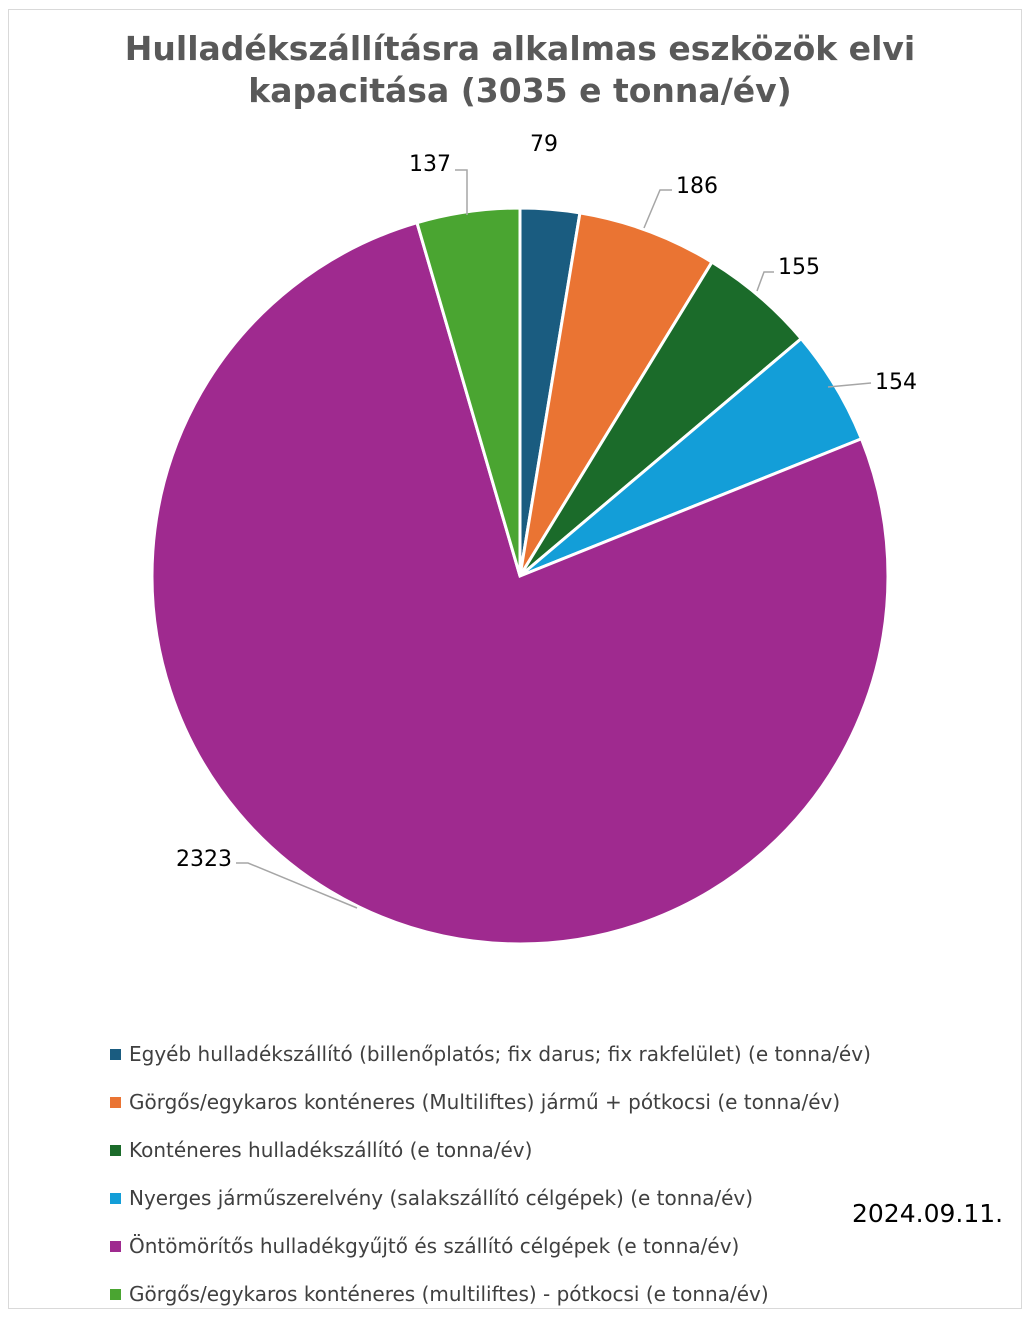 The width and height of the screenshot is (1024, 1328). Describe the element at coordinates (331, 1150) in the screenshot. I see `legend-label: Konténeres hulladékszállító (e tonna/év)` at that location.